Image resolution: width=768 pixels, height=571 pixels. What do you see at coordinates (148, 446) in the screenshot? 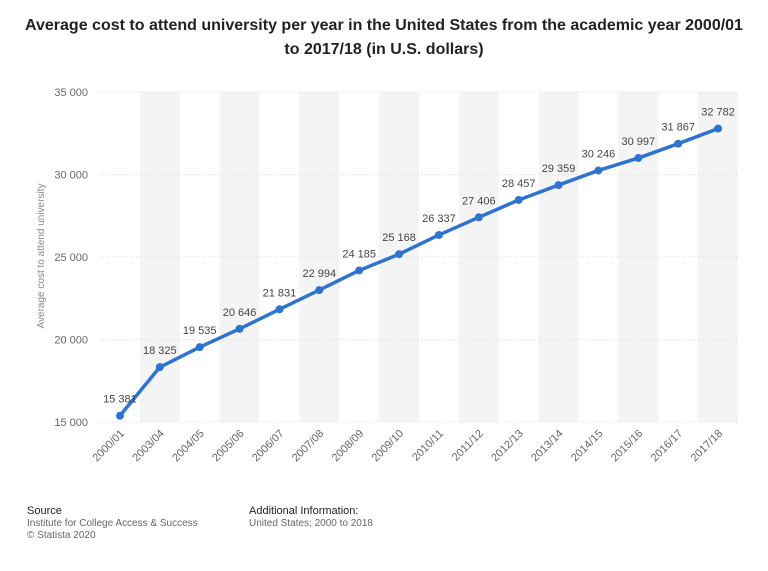
I see `x-tick-label: 2003/04` at bounding box center [148, 446].